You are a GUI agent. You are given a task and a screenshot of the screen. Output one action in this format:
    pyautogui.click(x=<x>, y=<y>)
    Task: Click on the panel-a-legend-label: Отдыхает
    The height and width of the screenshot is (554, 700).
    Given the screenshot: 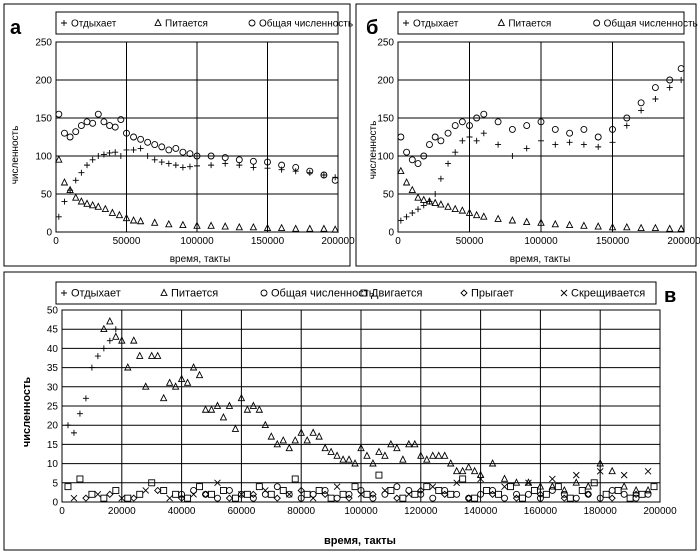 What is the action you would take?
    pyautogui.click(x=94, y=24)
    